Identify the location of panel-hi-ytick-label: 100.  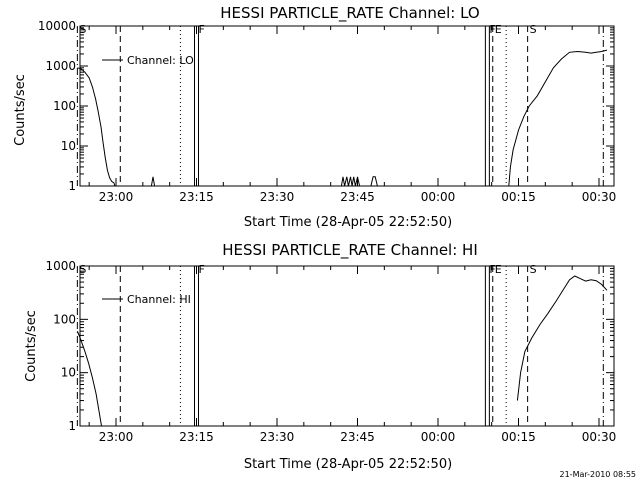
(64, 319).